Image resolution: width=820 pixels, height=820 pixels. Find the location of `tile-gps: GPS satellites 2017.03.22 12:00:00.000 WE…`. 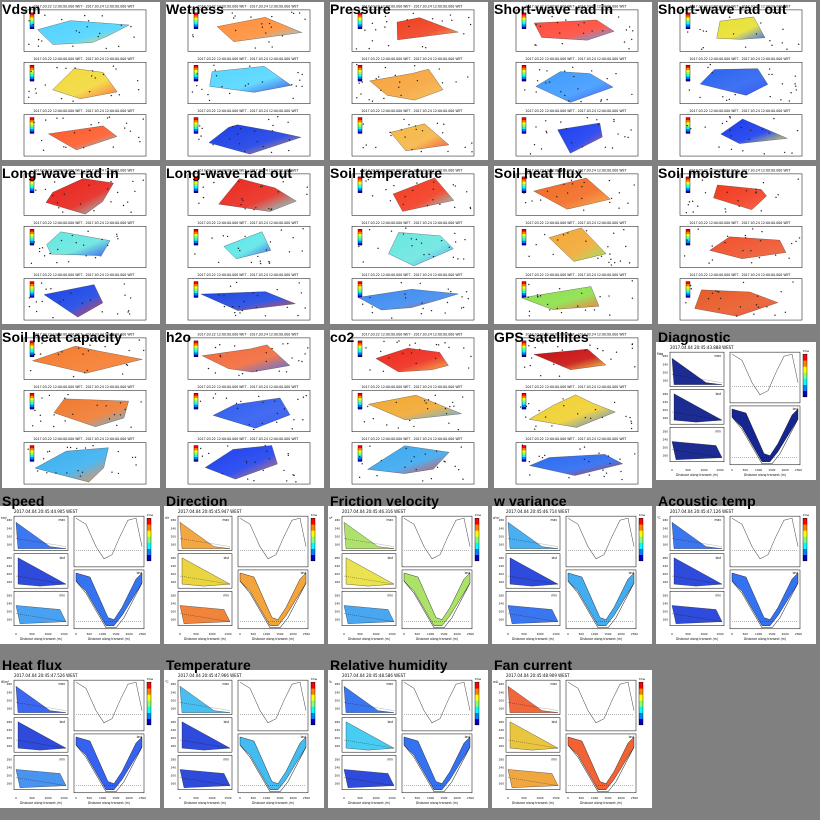

tile-gps: GPS satellites 2017.03.22 12:00:00.000 WE… is located at coordinates (574, 410).